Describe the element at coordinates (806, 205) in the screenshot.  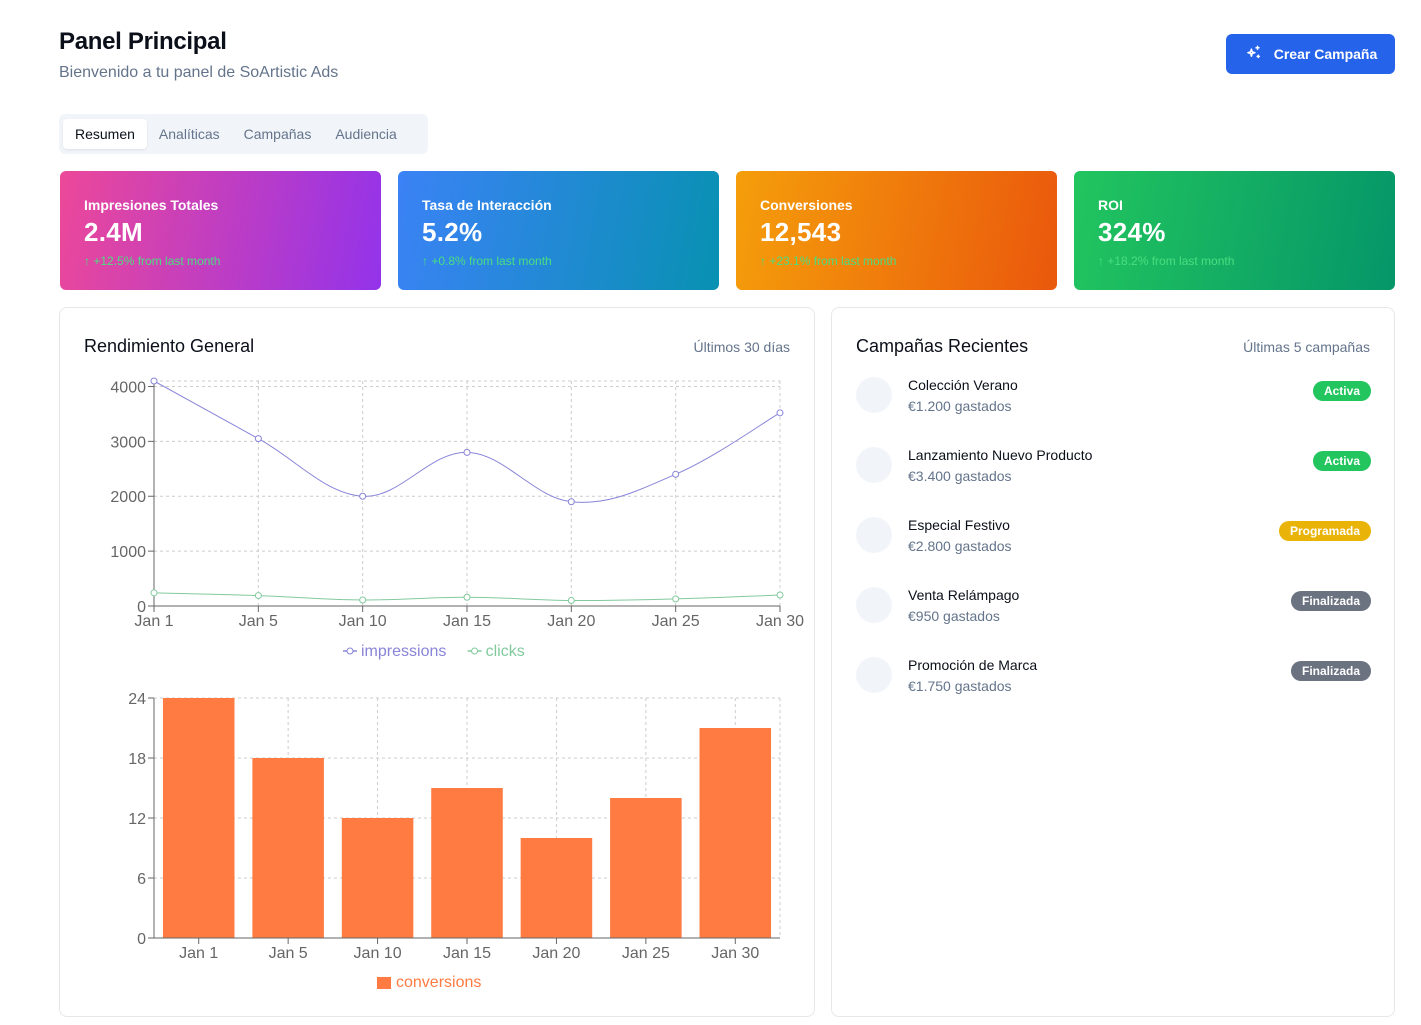
I see `stat-label: Conversiones` at that location.